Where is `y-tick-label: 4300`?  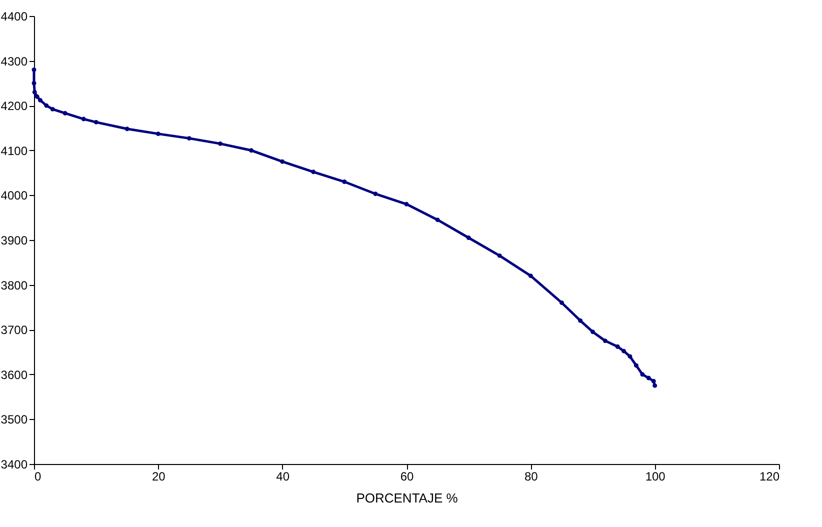 y-tick-label: 4300 is located at coordinates (14, 61).